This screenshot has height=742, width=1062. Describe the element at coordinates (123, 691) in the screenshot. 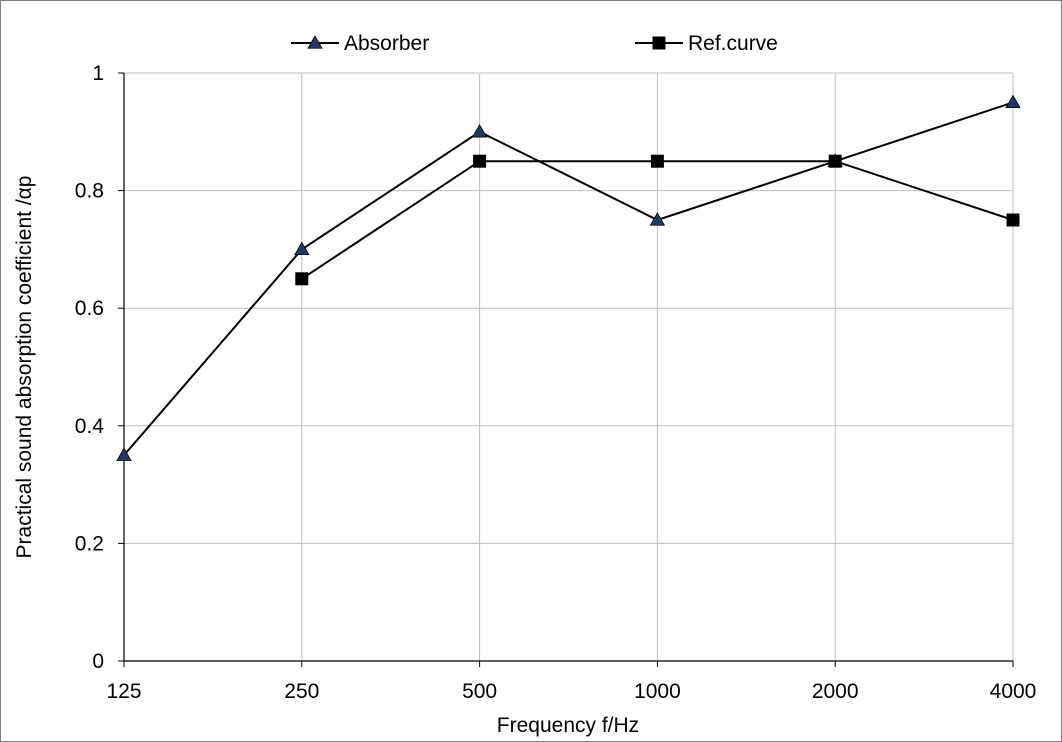

I see `x-tick-label: 125` at that location.